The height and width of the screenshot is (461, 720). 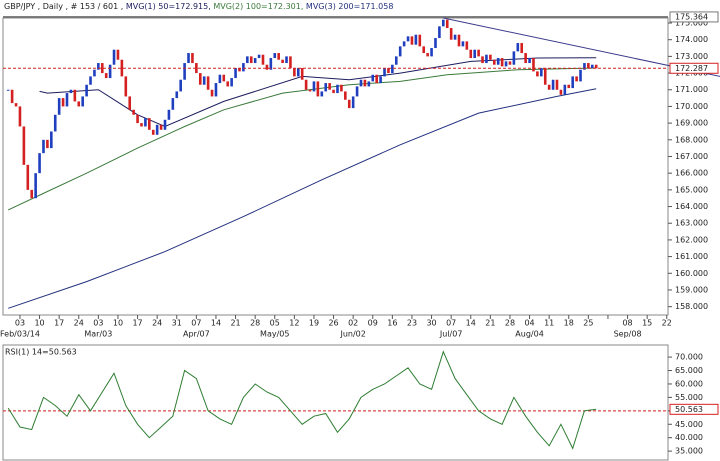 I want to click on rsi-title: RSI(1) 14=50.563, so click(x=41, y=352).